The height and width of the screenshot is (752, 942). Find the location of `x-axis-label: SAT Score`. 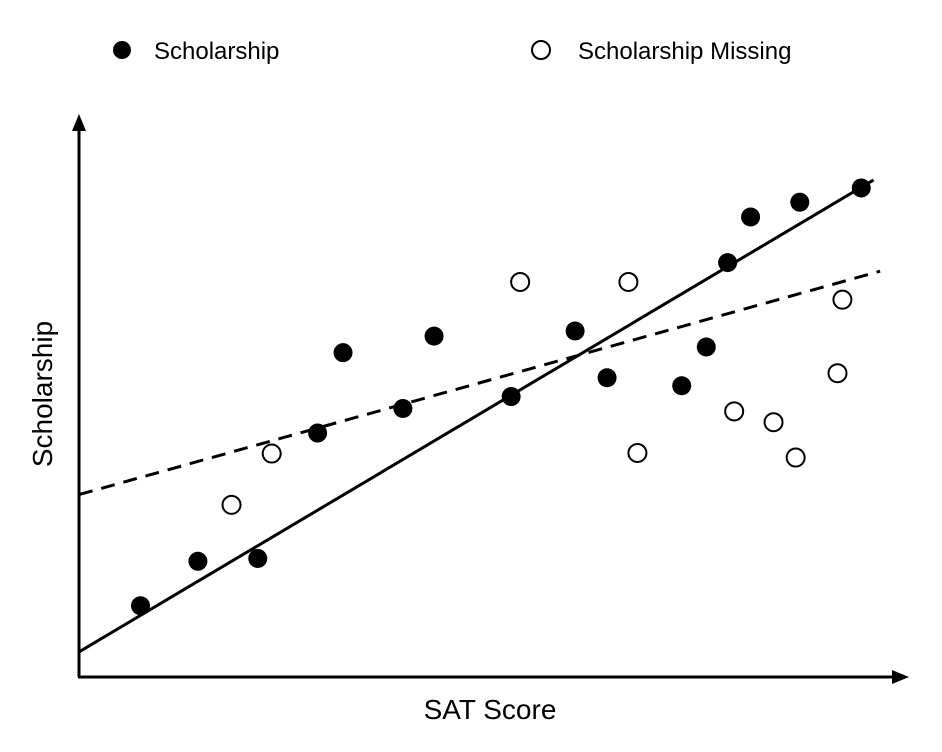

x-axis-label: SAT Score is located at coordinates (490, 709).